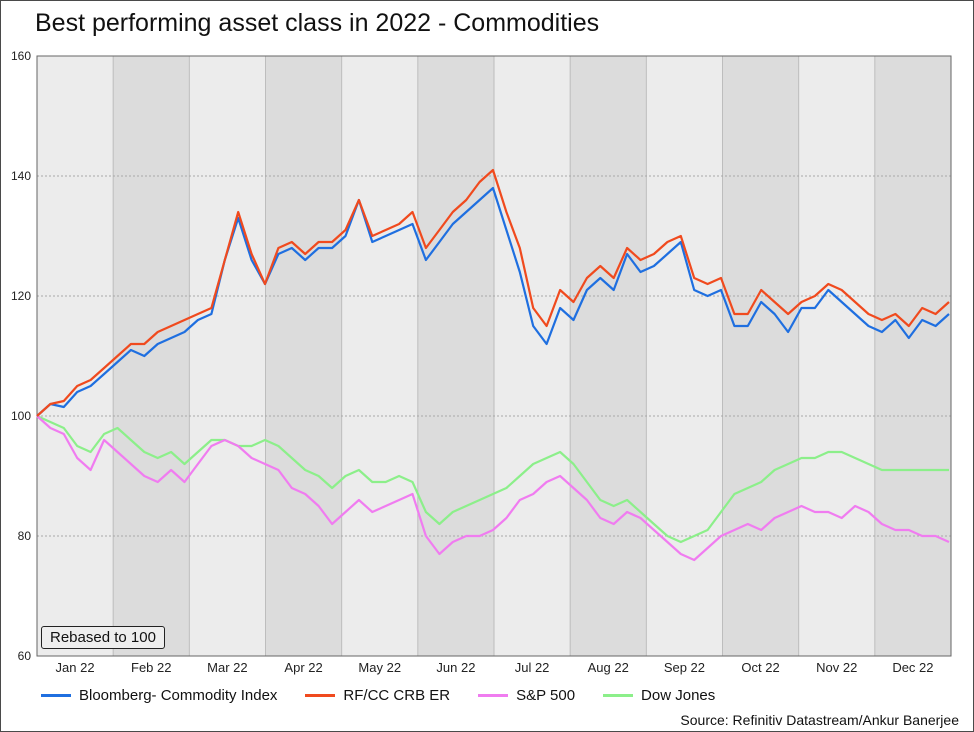 The width and height of the screenshot is (974, 732). What do you see at coordinates (25, 656) in the screenshot?
I see `y-tick-label: 60` at bounding box center [25, 656].